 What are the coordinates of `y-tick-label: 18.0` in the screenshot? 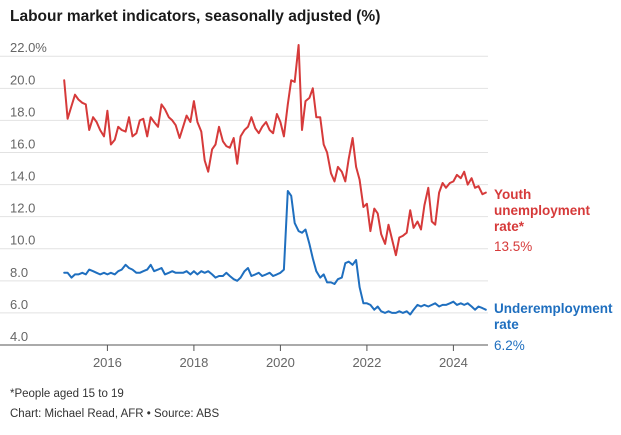 It's located at (22, 111).